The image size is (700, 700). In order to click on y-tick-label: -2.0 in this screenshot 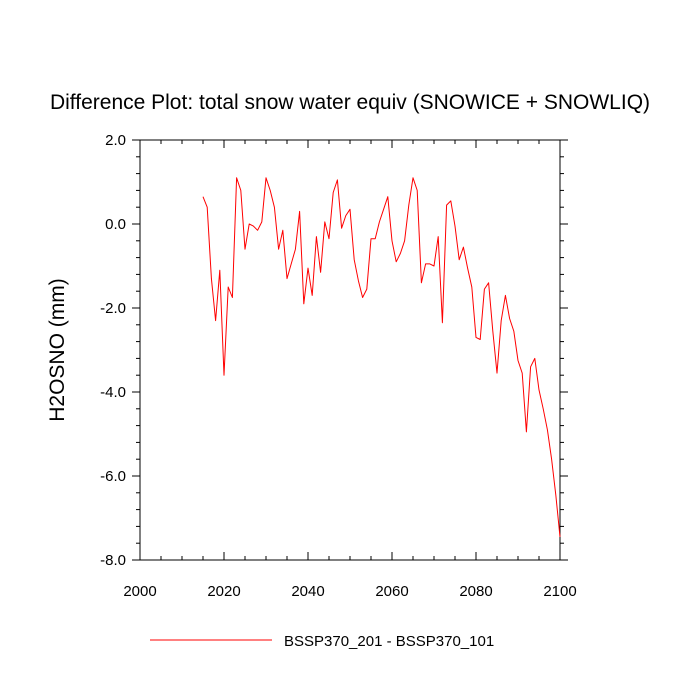, I will do `click(113, 308)`.